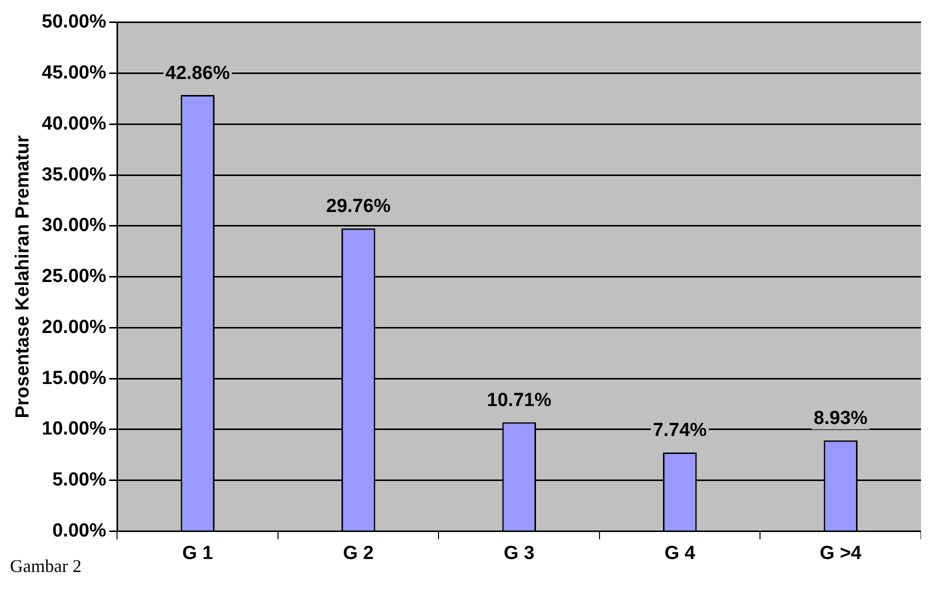 This screenshot has height=595, width=929. What do you see at coordinates (74, 378) in the screenshot?
I see `y-tick-label: 15.00%` at bounding box center [74, 378].